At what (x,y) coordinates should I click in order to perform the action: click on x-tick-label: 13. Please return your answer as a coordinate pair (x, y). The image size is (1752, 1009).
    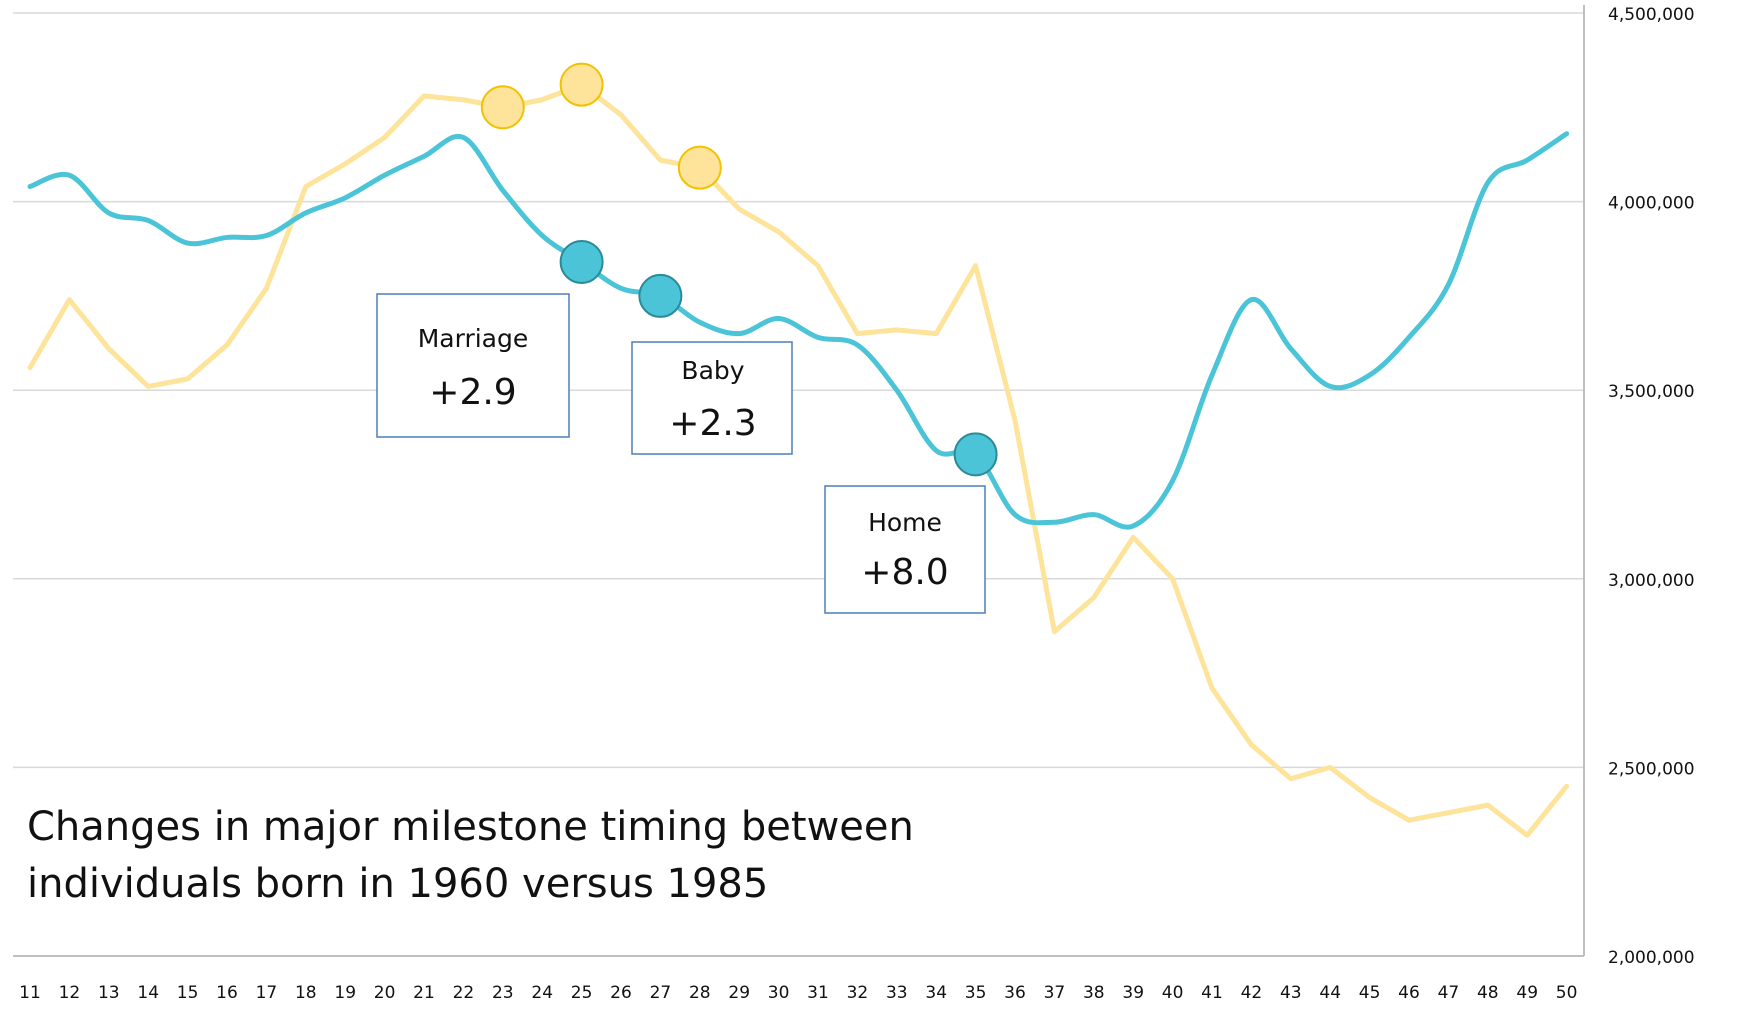
    Looking at the image, I should click on (109, 993).